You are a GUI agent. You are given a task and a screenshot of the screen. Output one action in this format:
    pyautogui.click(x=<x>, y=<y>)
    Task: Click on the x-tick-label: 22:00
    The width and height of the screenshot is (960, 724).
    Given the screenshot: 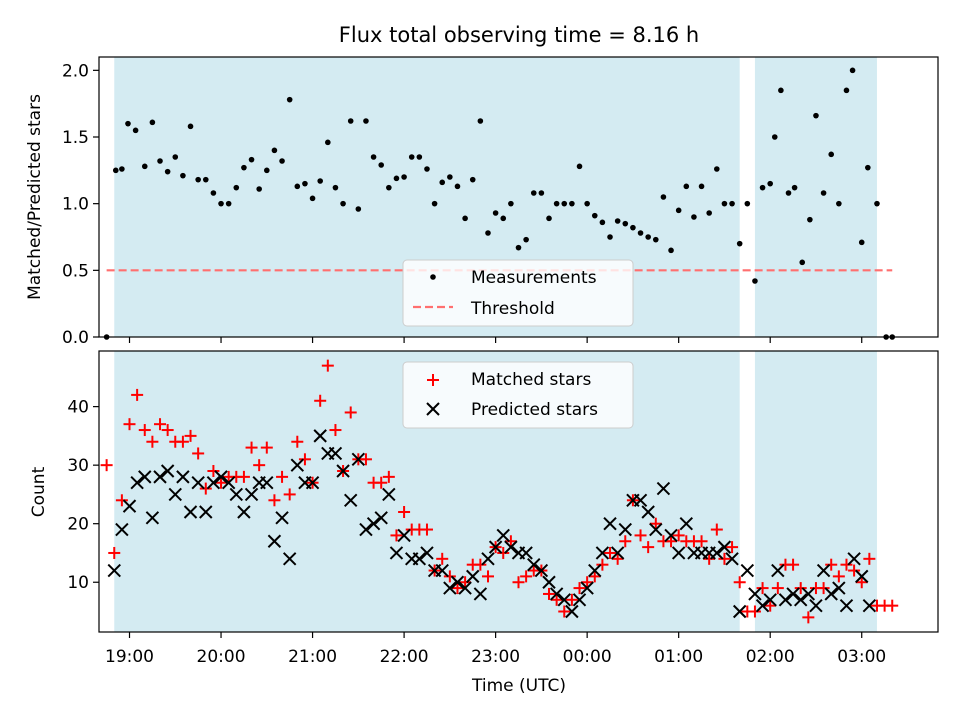 What is the action you would take?
    pyautogui.click(x=404, y=657)
    